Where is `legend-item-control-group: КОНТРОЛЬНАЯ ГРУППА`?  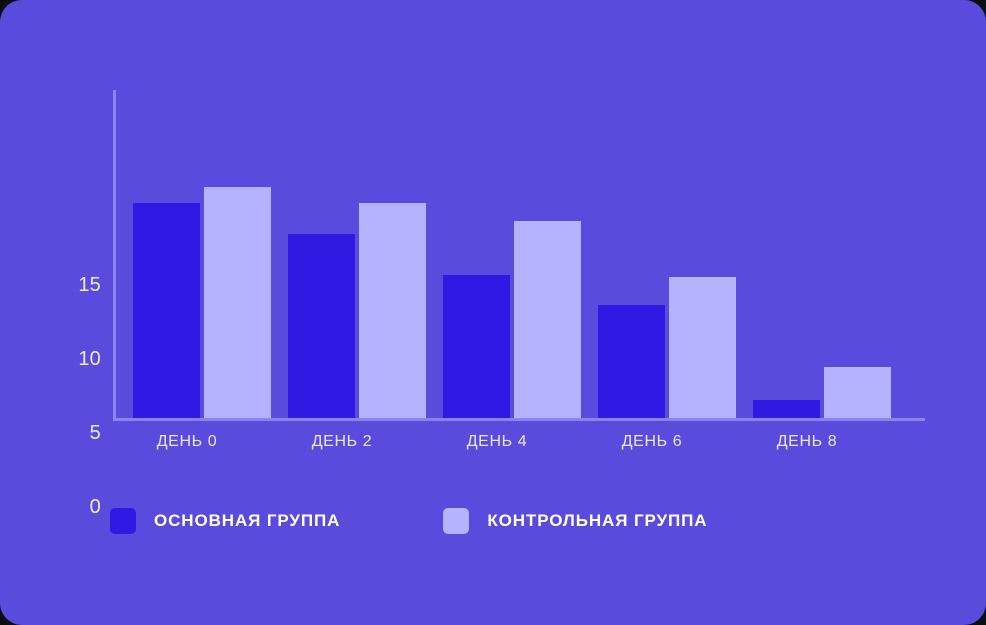 legend-item-control-group: КОНТРОЛЬНАЯ ГРУППА is located at coordinates (575, 521).